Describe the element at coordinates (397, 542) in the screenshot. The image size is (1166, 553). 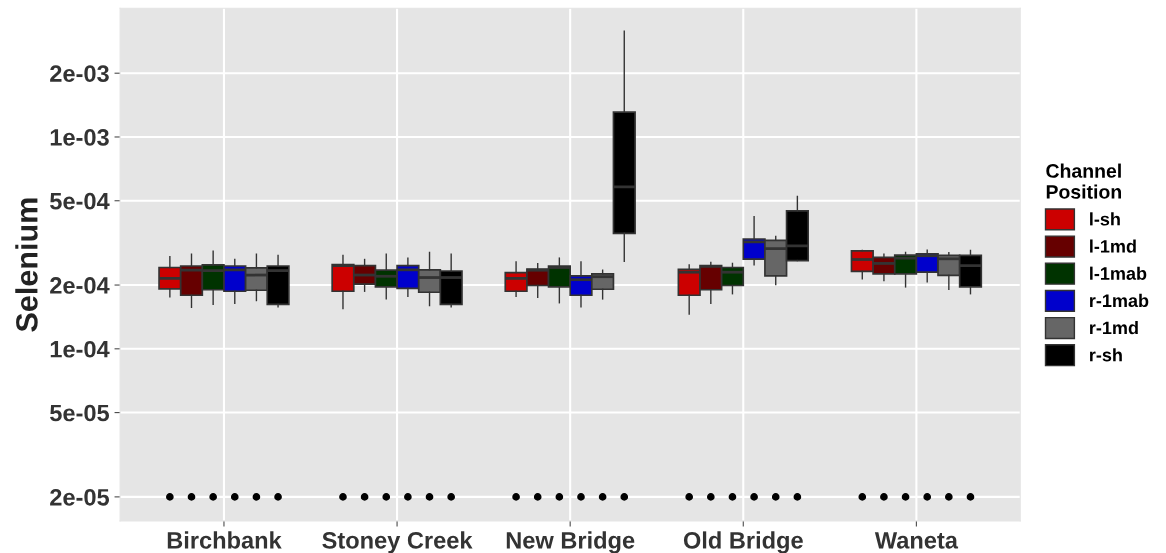
I see `x-tick-label: Stoney Creek` at that location.